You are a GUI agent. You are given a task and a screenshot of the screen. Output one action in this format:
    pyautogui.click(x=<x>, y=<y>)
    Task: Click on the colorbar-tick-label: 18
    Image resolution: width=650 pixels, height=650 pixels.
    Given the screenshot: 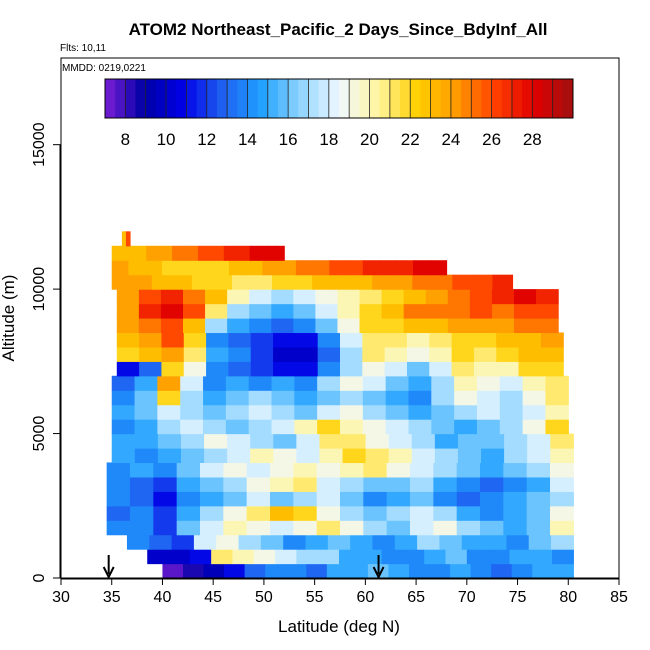 What is the action you would take?
    pyautogui.click(x=328, y=139)
    